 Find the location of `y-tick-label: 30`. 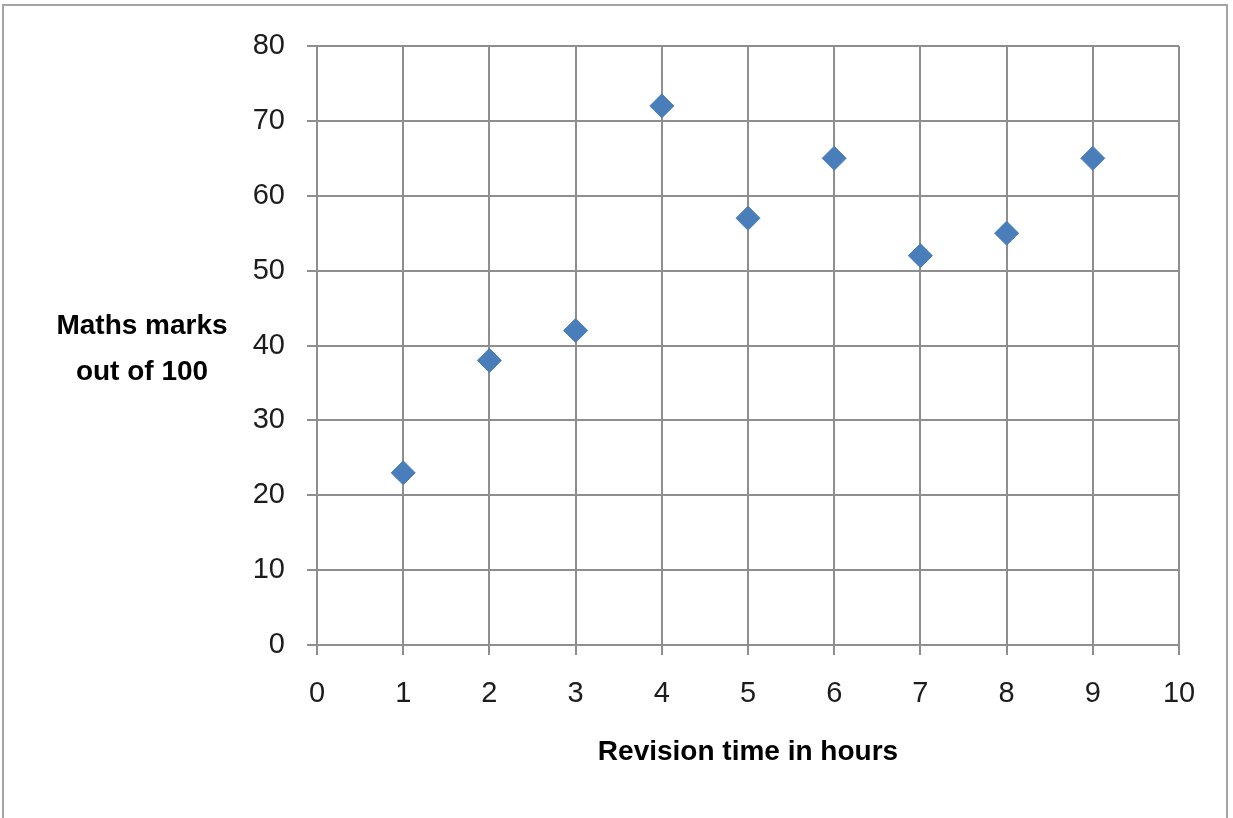

y-tick-label: 30 is located at coordinates (268, 418).